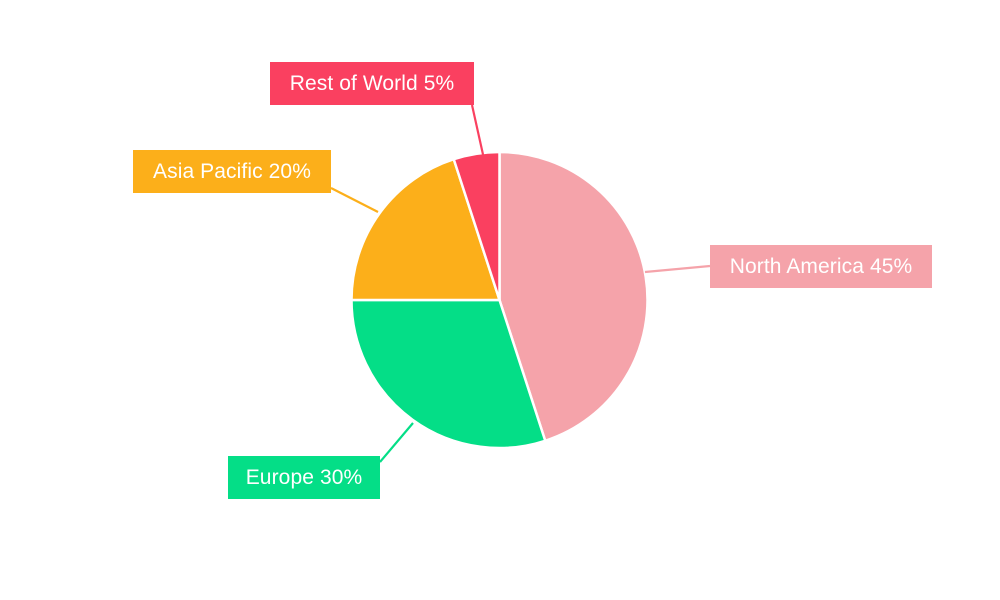  What do you see at coordinates (396, 442) in the screenshot?
I see `leader-line-europe` at bounding box center [396, 442].